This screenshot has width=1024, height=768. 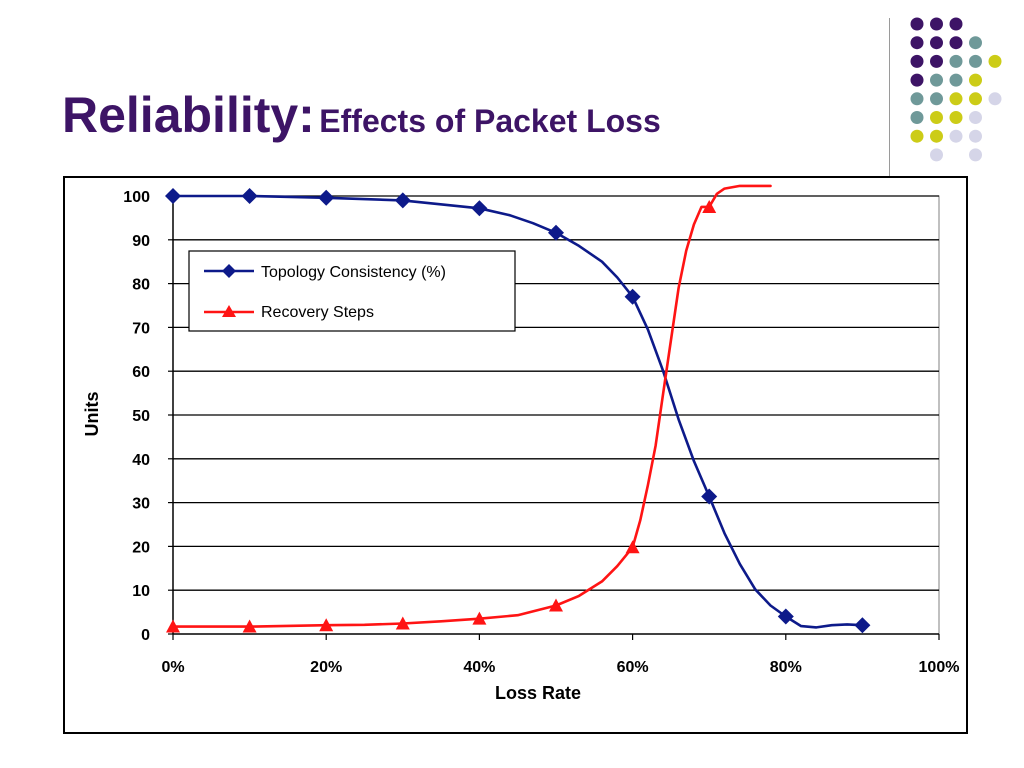 What do you see at coordinates (141, 372) in the screenshot?
I see `y-tick-label: 60` at bounding box center [141, 372].